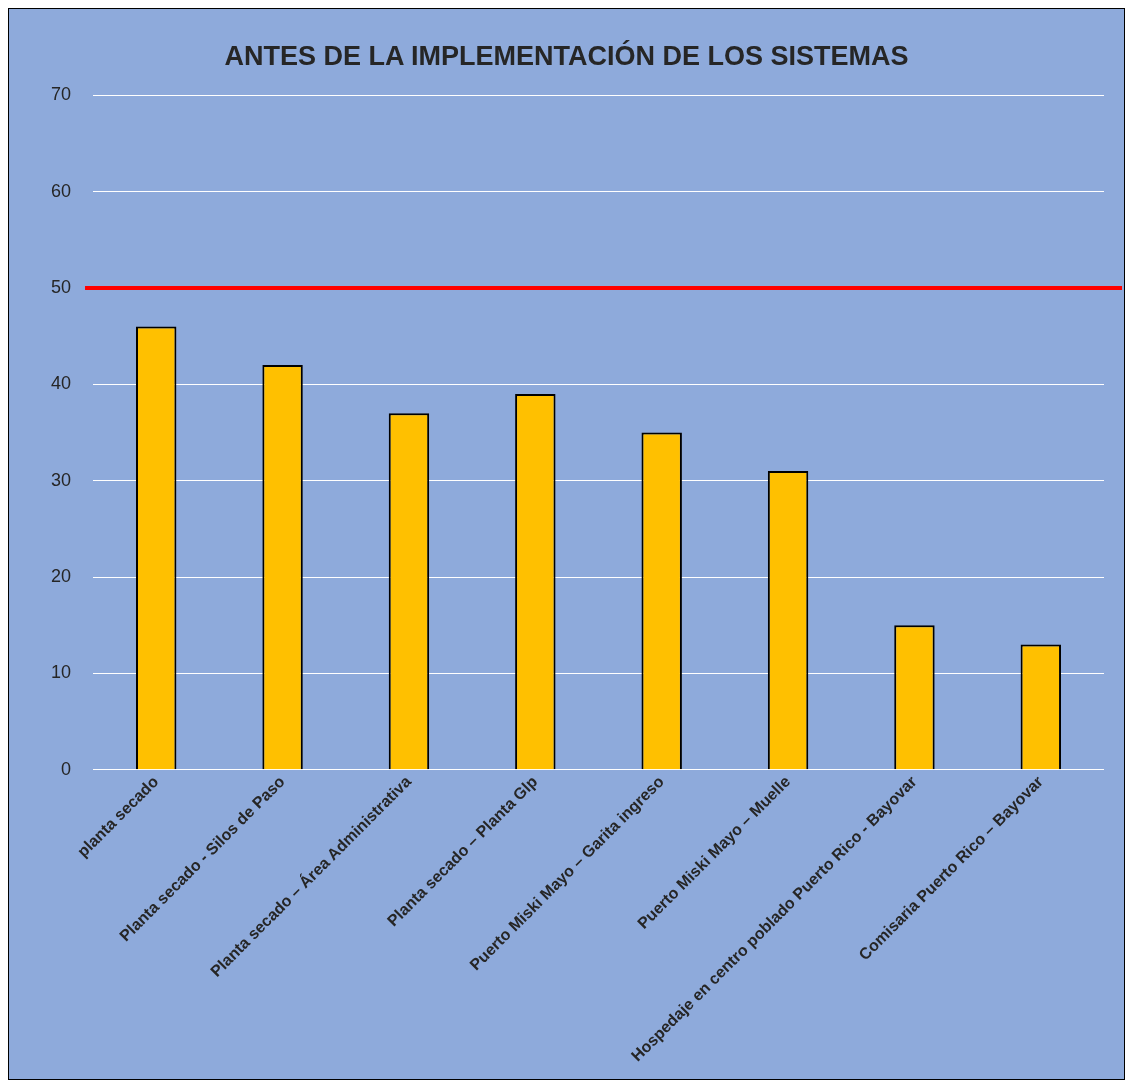  I want to click on y-tick-label: 10, so click(61, 672).